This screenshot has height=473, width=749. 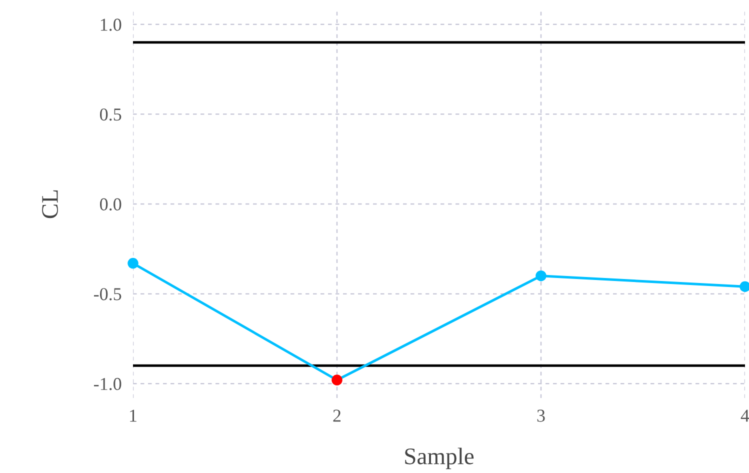 What do you see at coordinates (108, 384) in the screenshot?
I see `y-tick-label: -1.0` at bounding box center [108, 384].